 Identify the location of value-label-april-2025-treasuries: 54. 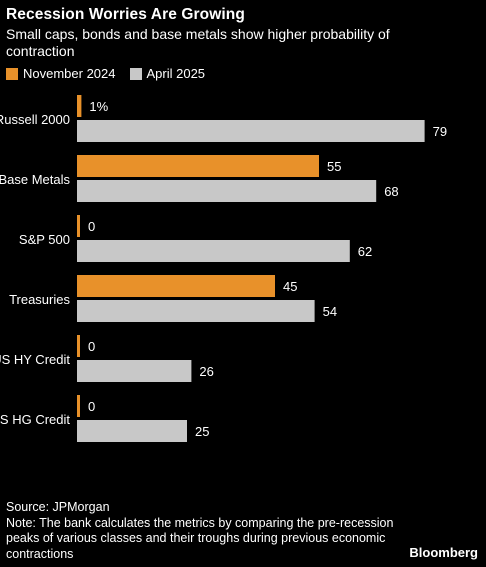
(330, 311).